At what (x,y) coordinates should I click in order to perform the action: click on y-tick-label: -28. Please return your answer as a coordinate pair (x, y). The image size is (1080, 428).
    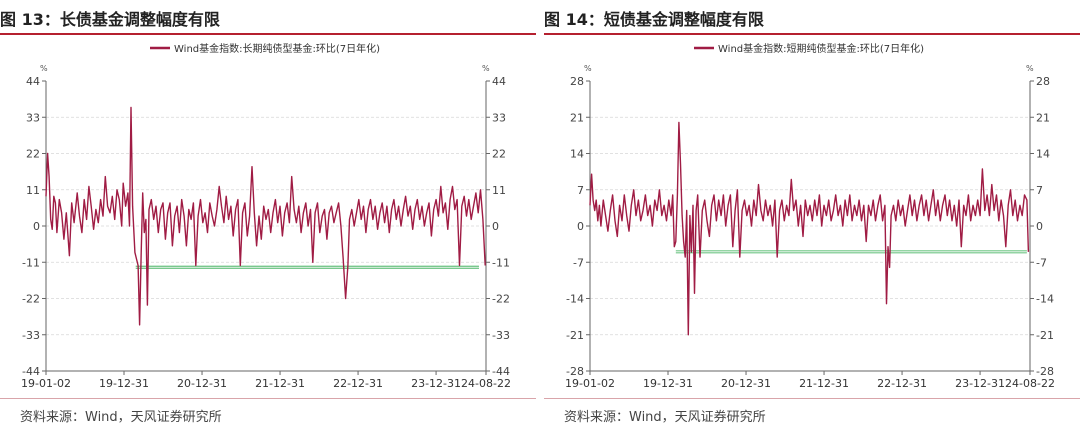
    Looking at the image, I should click on (575, 371).